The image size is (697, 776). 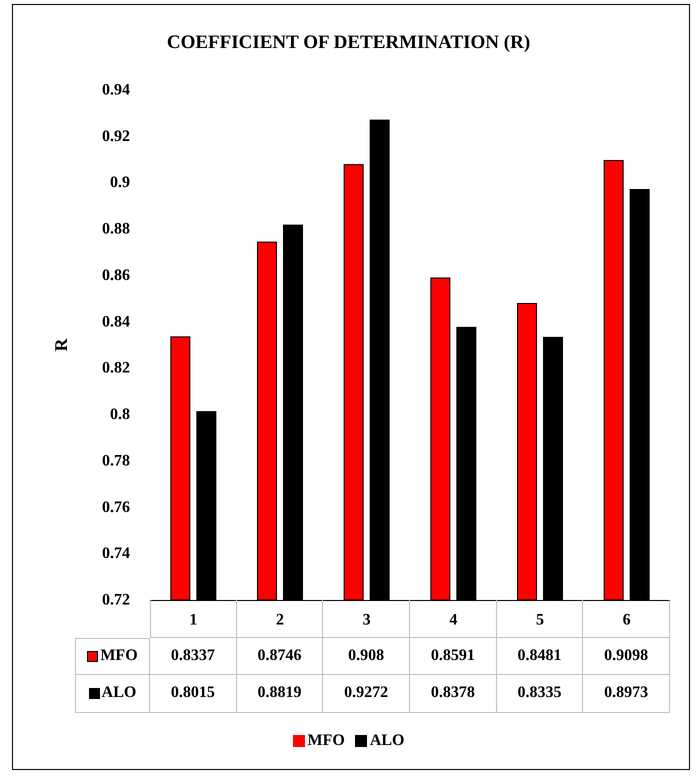 What do you see at coordinates (366, 656) in the screenshot?
I see `data-label: 0.908` at bounding box center [366, 656].